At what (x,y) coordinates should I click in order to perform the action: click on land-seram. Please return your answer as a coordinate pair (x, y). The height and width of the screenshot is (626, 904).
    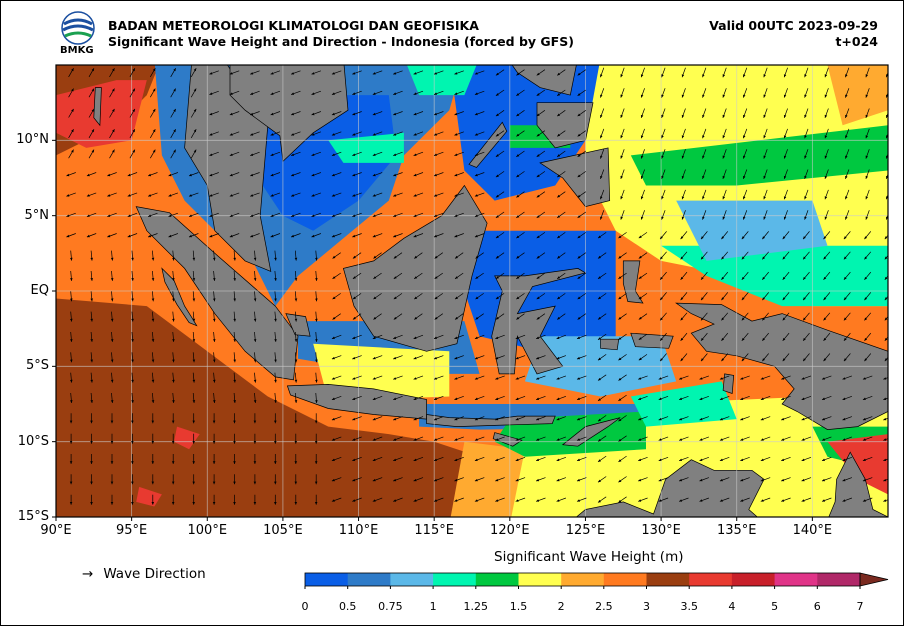
    Looking at the image, I should click on (652, 340).